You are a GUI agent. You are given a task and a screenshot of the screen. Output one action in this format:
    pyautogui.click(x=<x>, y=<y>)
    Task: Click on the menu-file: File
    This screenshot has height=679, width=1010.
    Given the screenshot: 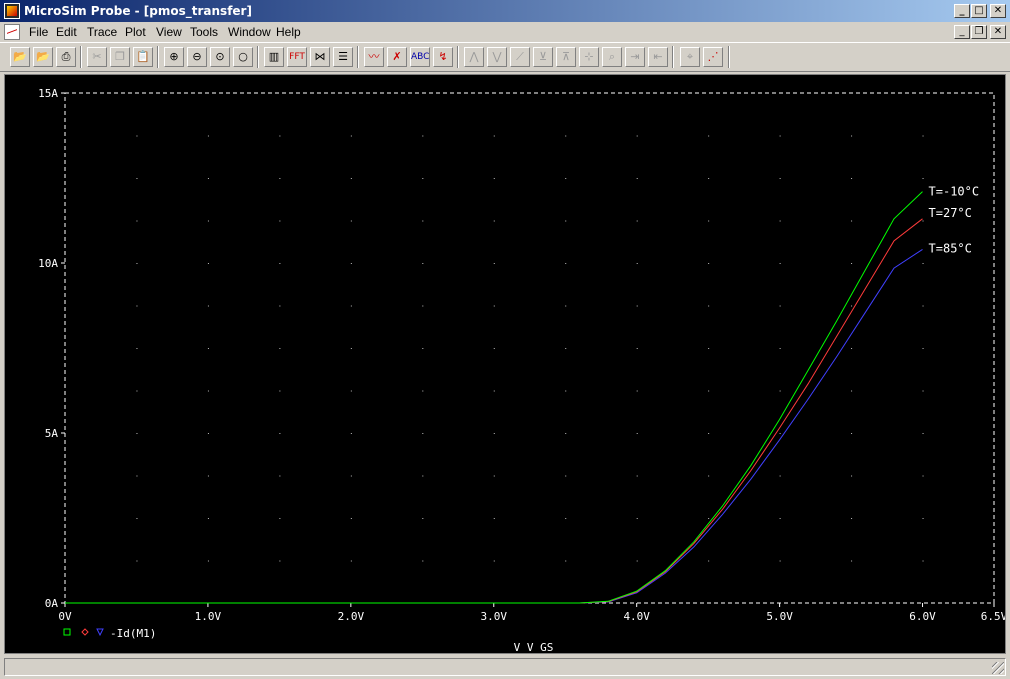 What is the action you would take?
    pyautogui.click(x=39, y=32)
    